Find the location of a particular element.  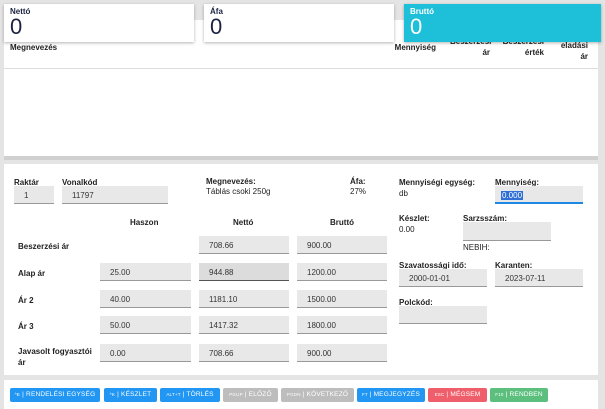

shortcut-key: ESC is located at coordinates (439, 394).